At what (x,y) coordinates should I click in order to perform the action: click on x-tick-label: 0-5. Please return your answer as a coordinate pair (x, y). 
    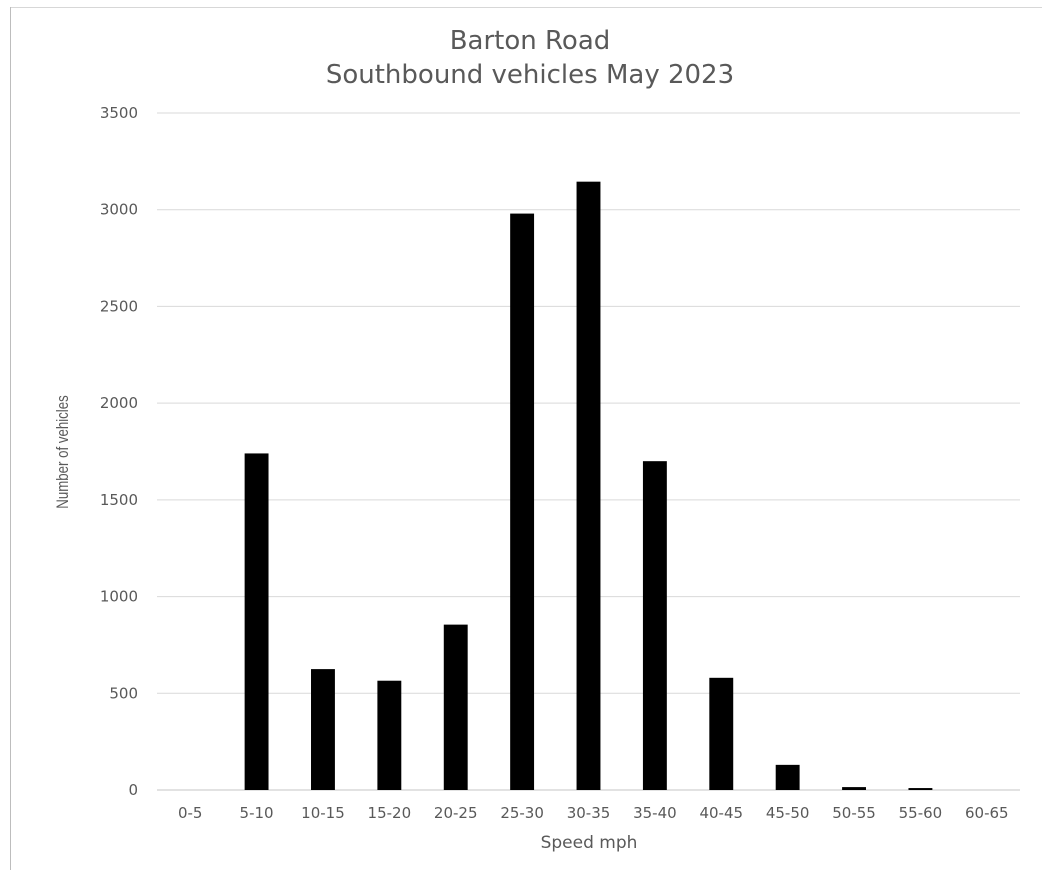
    Looking at the image, I should click on (190, 813).